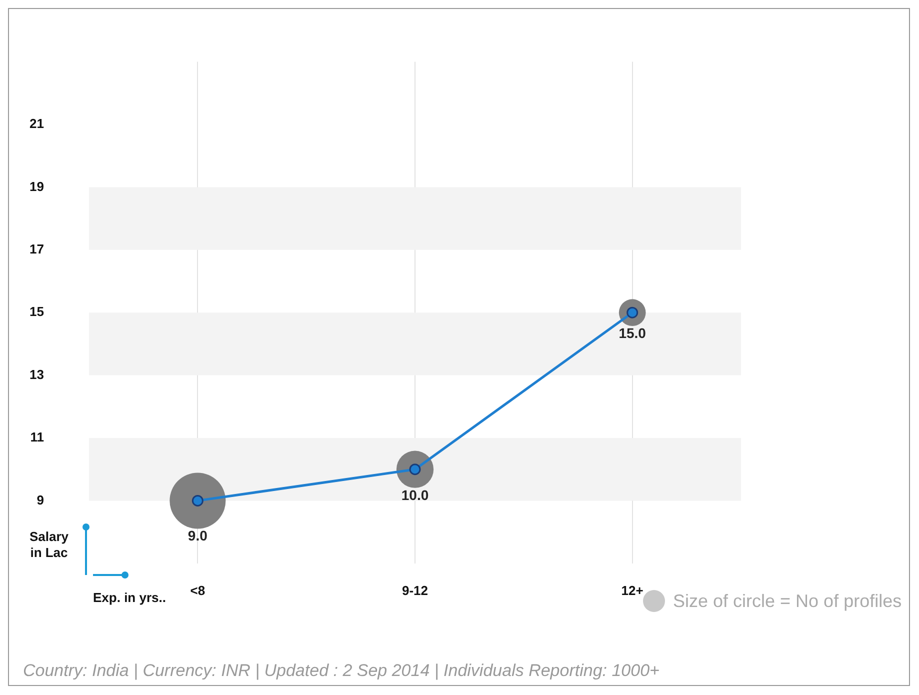  I want to click on y-tick-label: 21, so click(37, 124).